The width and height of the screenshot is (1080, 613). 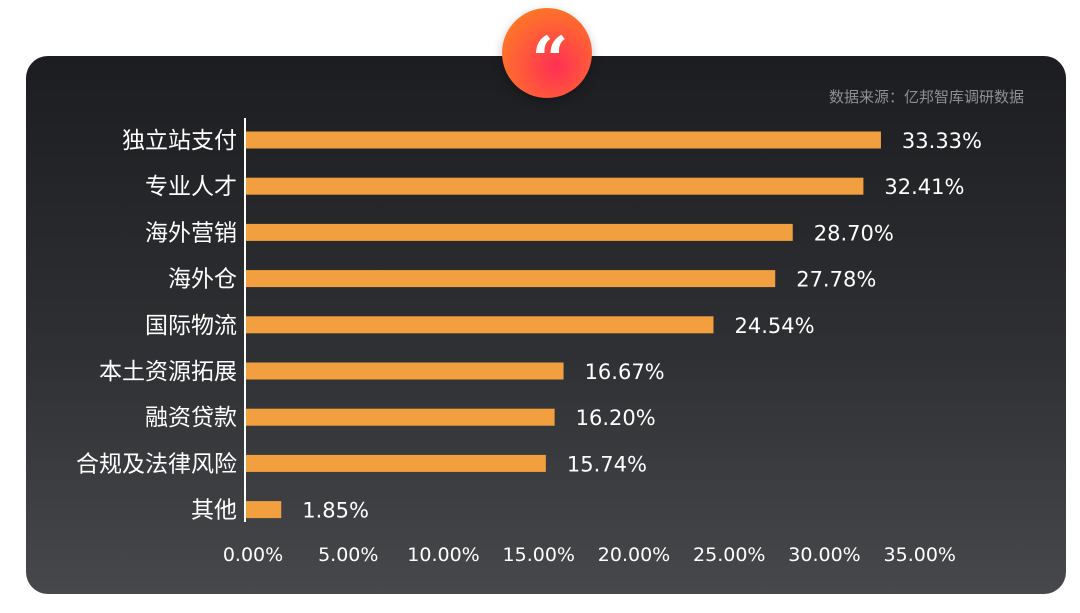 What do you see at coordinates (191, 233) in the screenshot?
I see `category-label: 海外营销` at bounding box center [191, 233].